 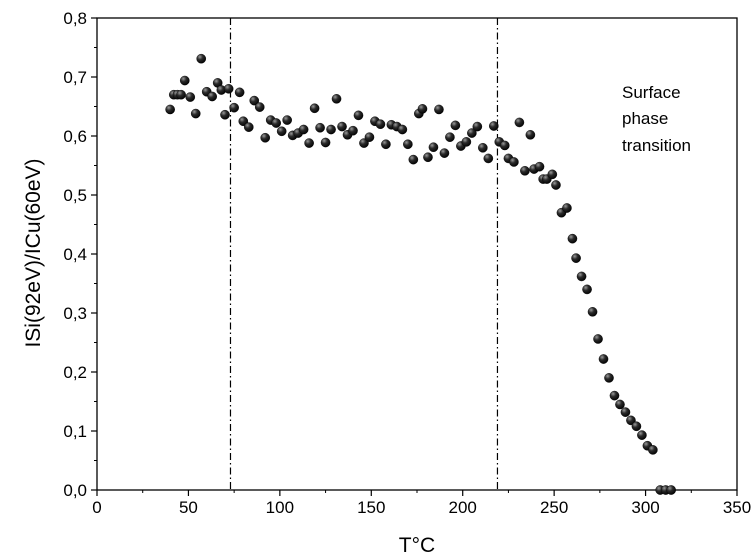 I want to click on x-tick-label: 250, so click(x=554, y=507).